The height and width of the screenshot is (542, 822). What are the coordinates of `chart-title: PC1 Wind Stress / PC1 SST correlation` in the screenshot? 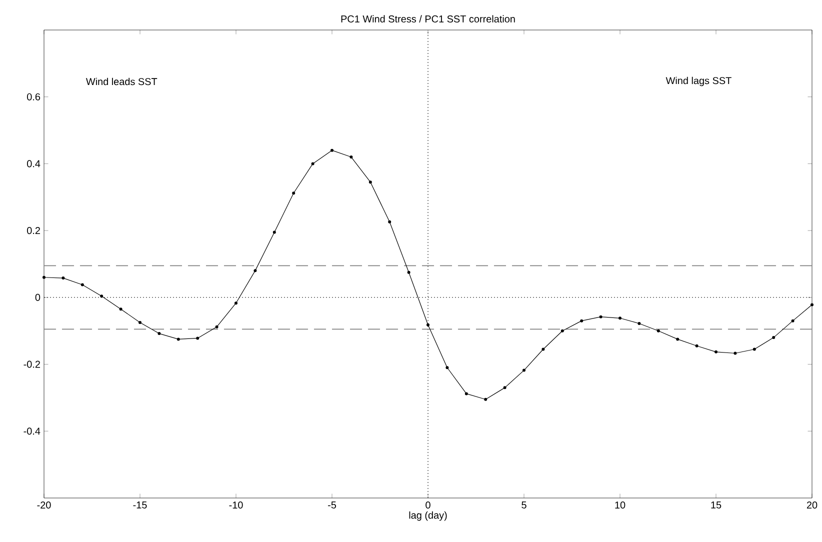 It's located at (428, 18).